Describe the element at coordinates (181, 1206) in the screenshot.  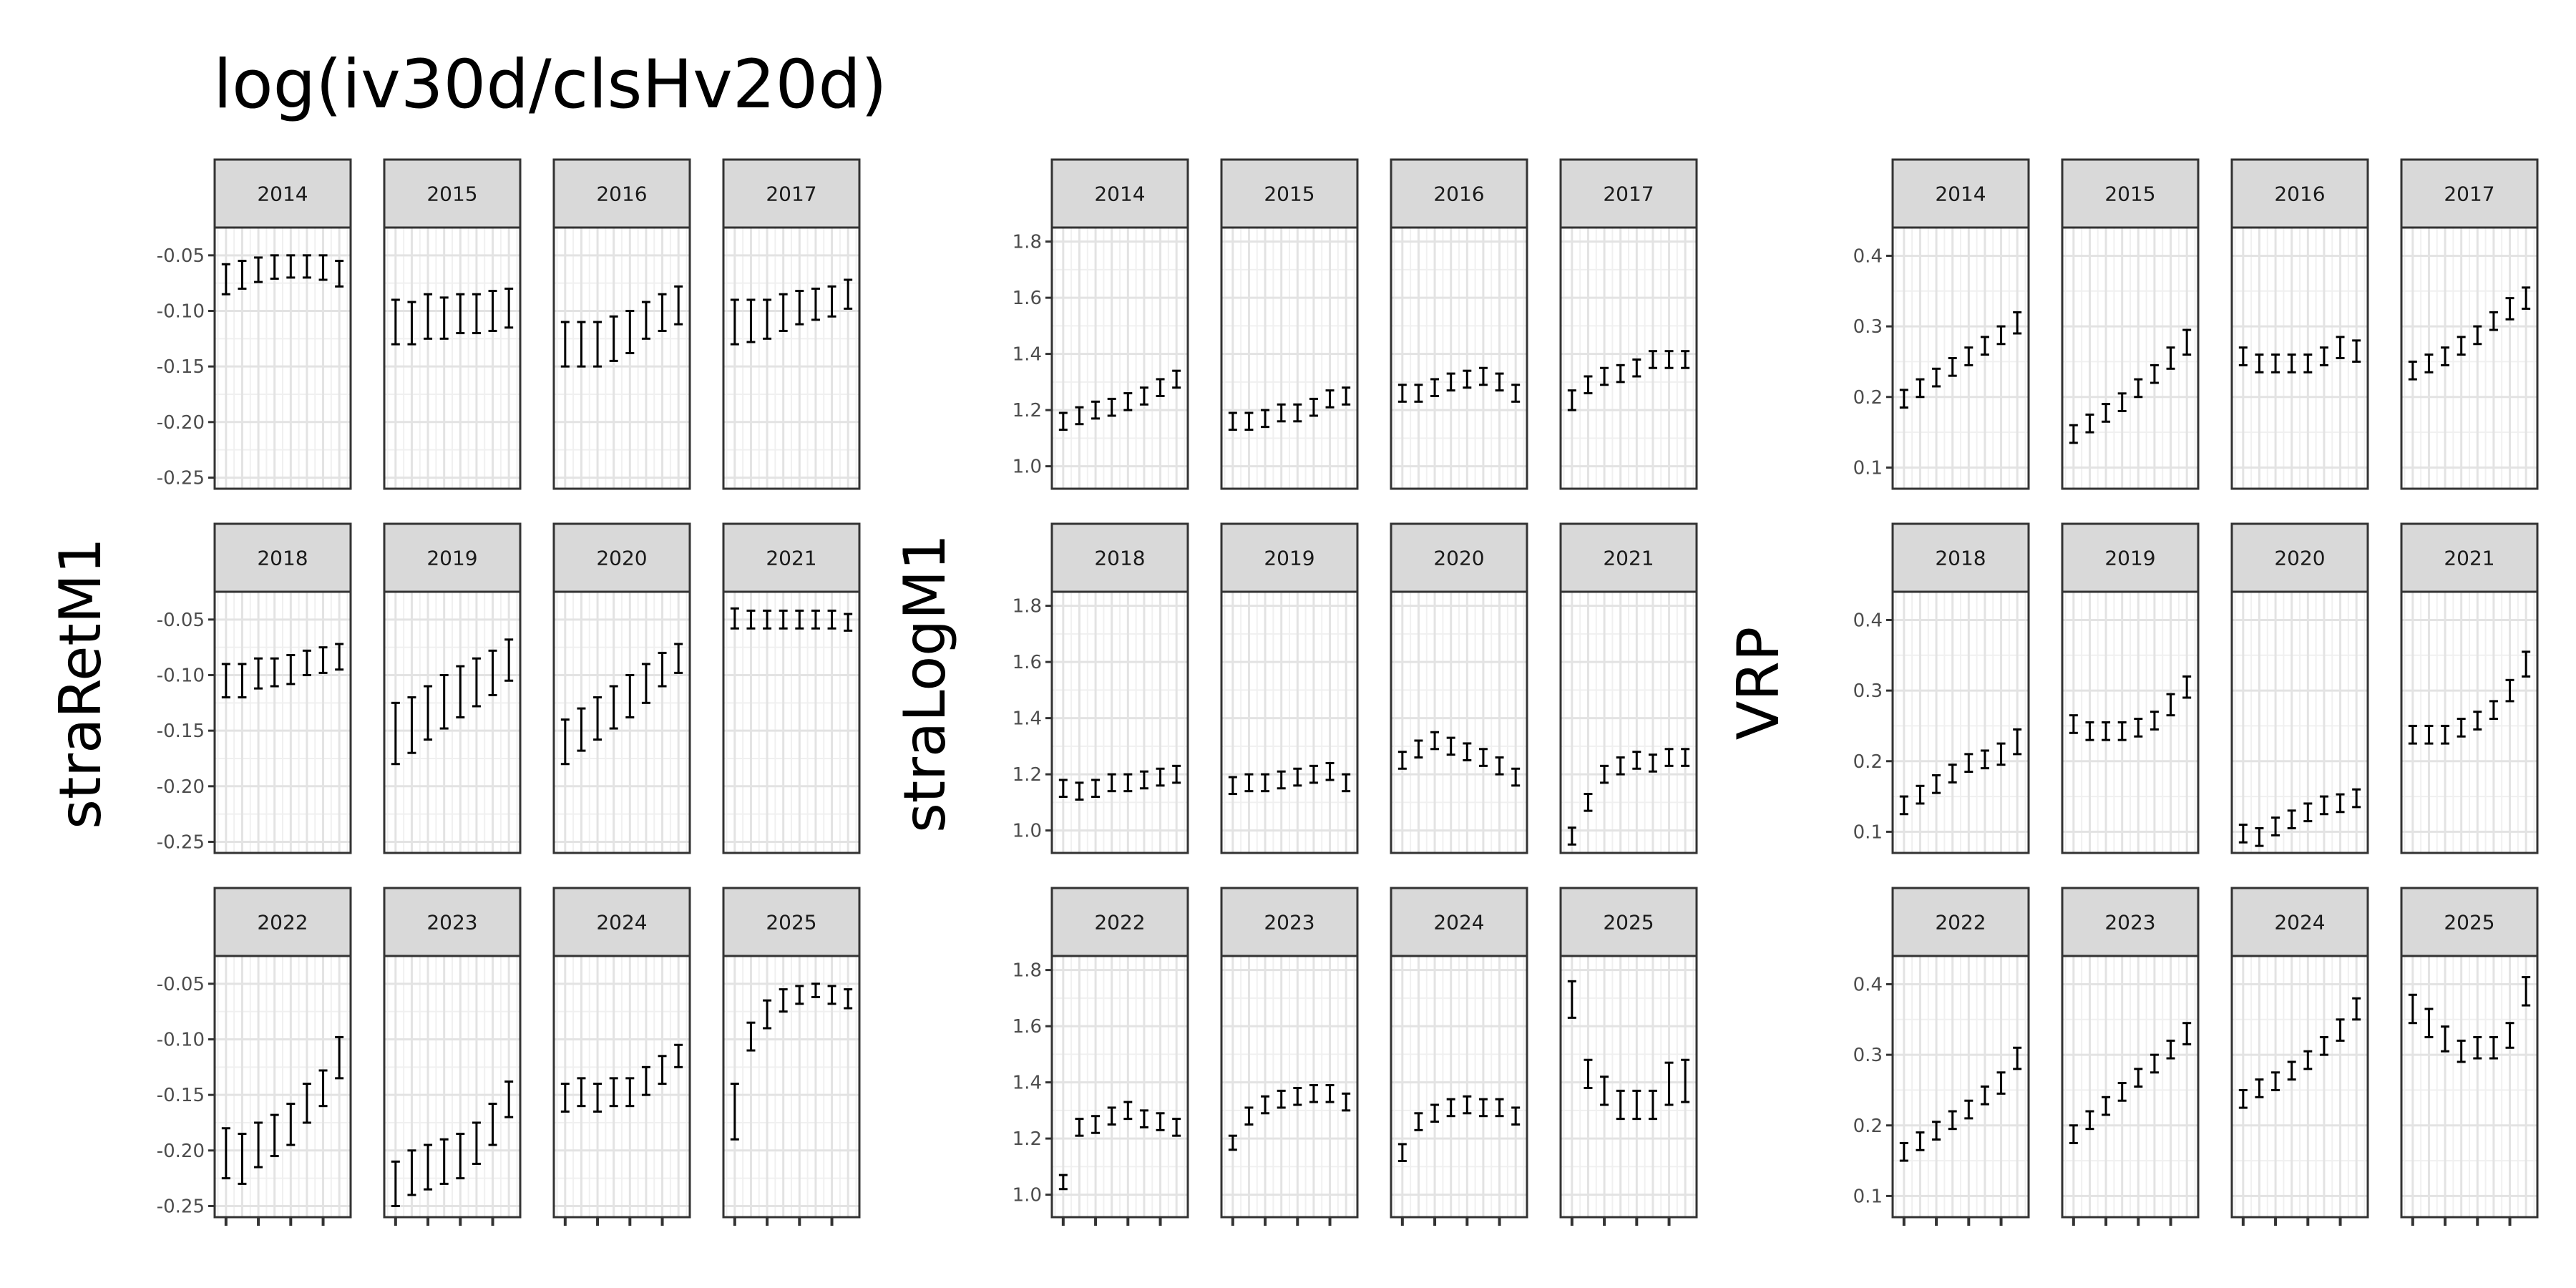
I see `y-tick-label: -0.25` at that location.